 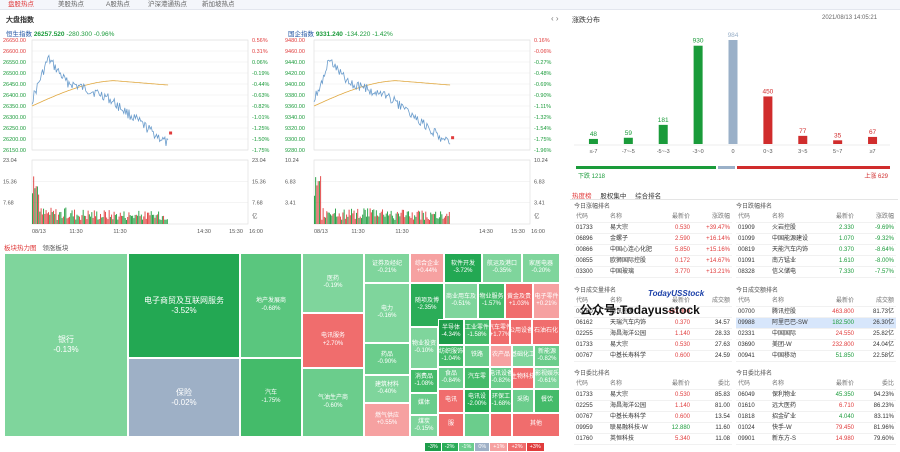 I want to click on heat-cell: 食品 -0.84%, so click(x=451, y=378).